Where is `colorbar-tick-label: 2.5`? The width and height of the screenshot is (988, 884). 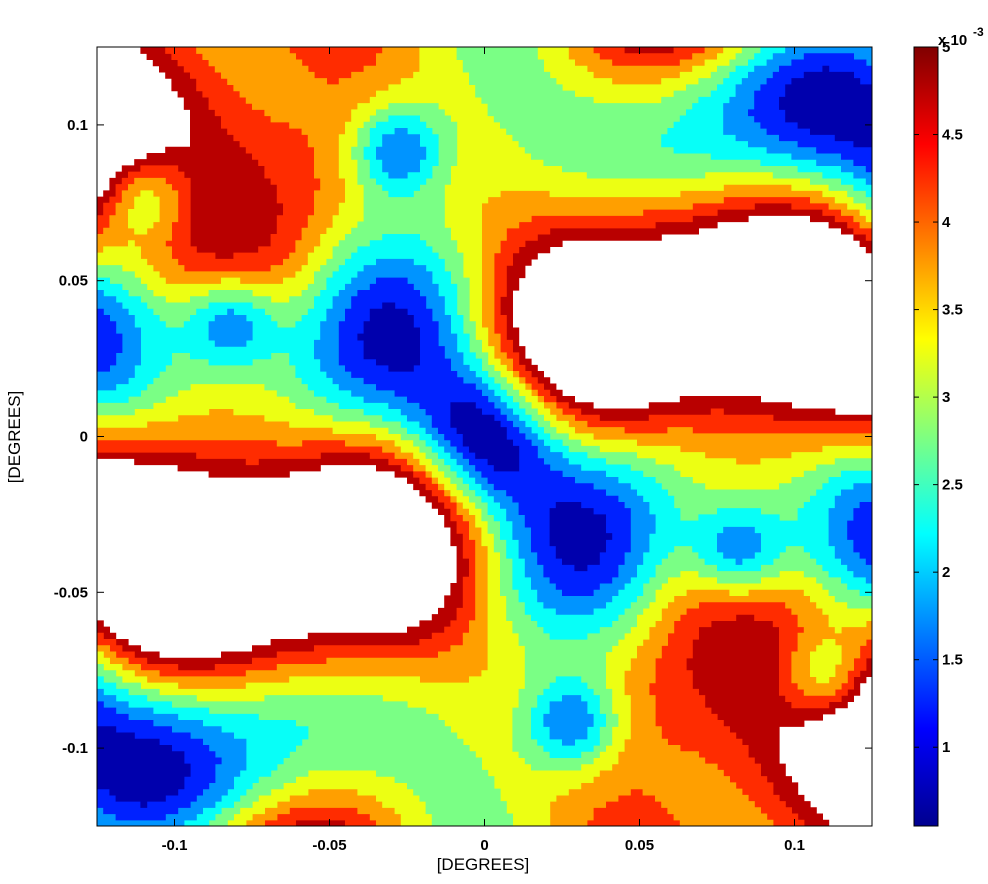 colorbar-tick-label: 2.5 is located at coordinates (952, 485).